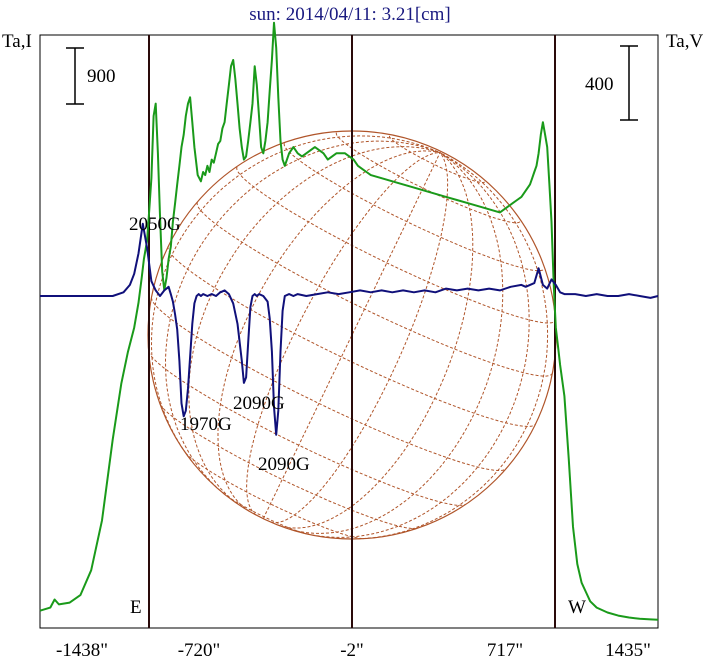  What do you see at coordinates (75, 76) in the screenshot?
I see `left-scale-bar` at bounding box center [75, 76].